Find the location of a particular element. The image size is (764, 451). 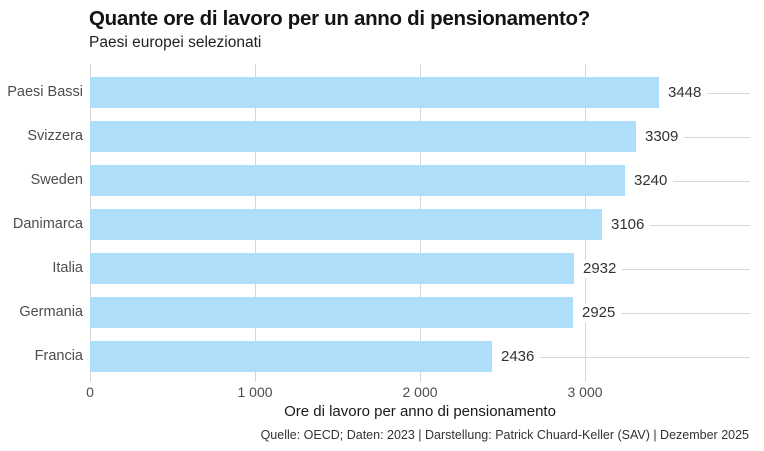

x-tick-label: 0 is located at coordinates (90, 392).